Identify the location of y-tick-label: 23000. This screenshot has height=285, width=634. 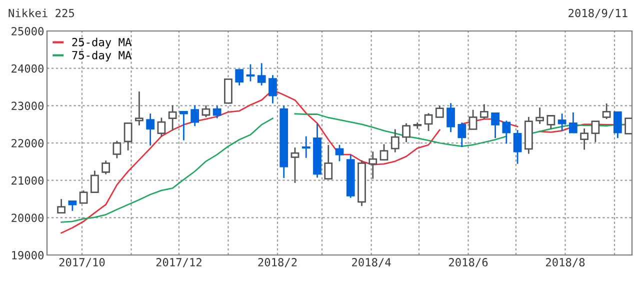
(28, 106).